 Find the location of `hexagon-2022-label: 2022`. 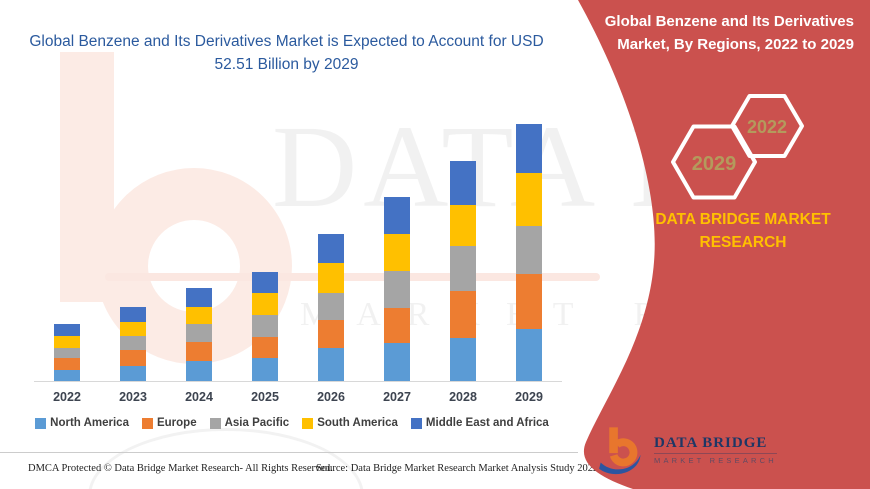

hexagon-2022-label: 2022 is located at coordinates (767, 127).